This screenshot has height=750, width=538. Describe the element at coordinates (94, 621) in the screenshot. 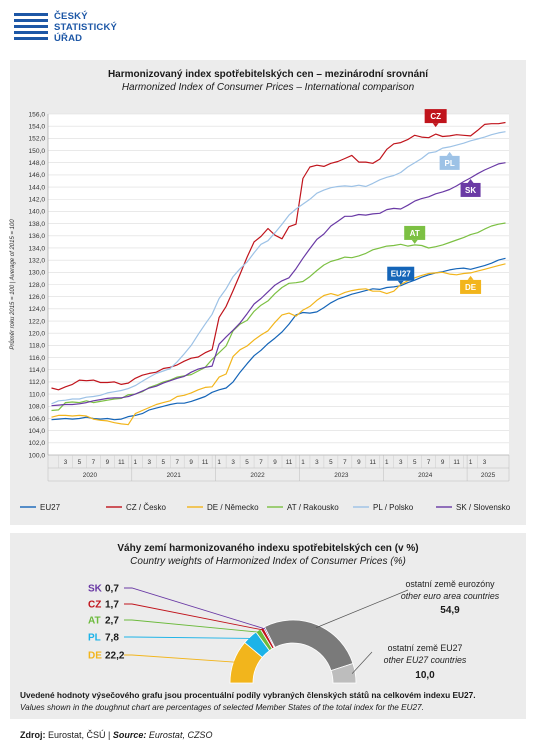

I see `slice-code-at: AT` at that location.